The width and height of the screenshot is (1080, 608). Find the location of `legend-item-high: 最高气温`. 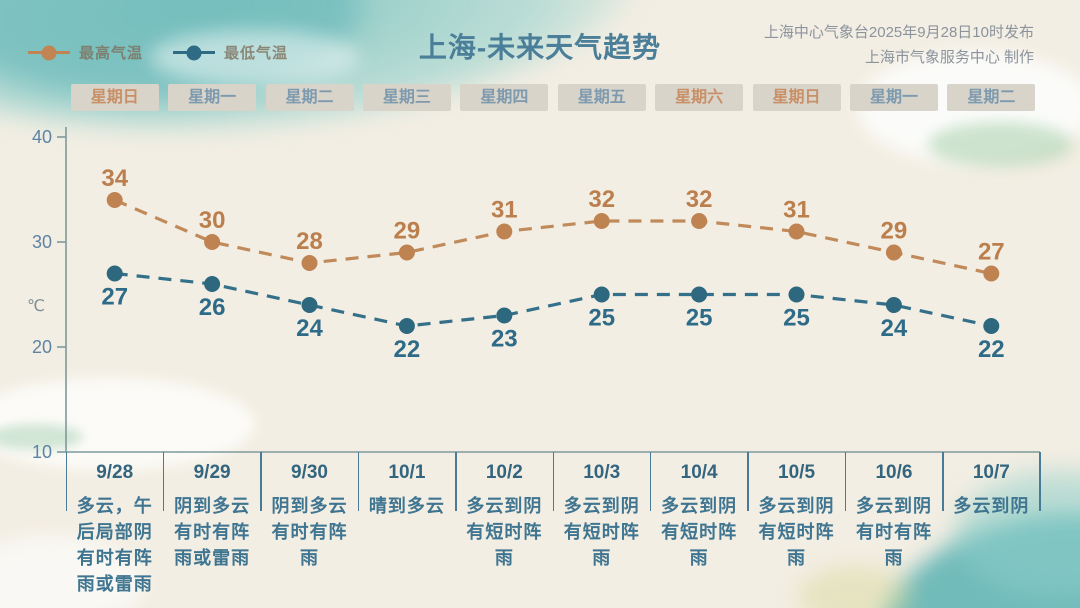

legend-item-high: 最高气温 is located at coordinates (85, 52).